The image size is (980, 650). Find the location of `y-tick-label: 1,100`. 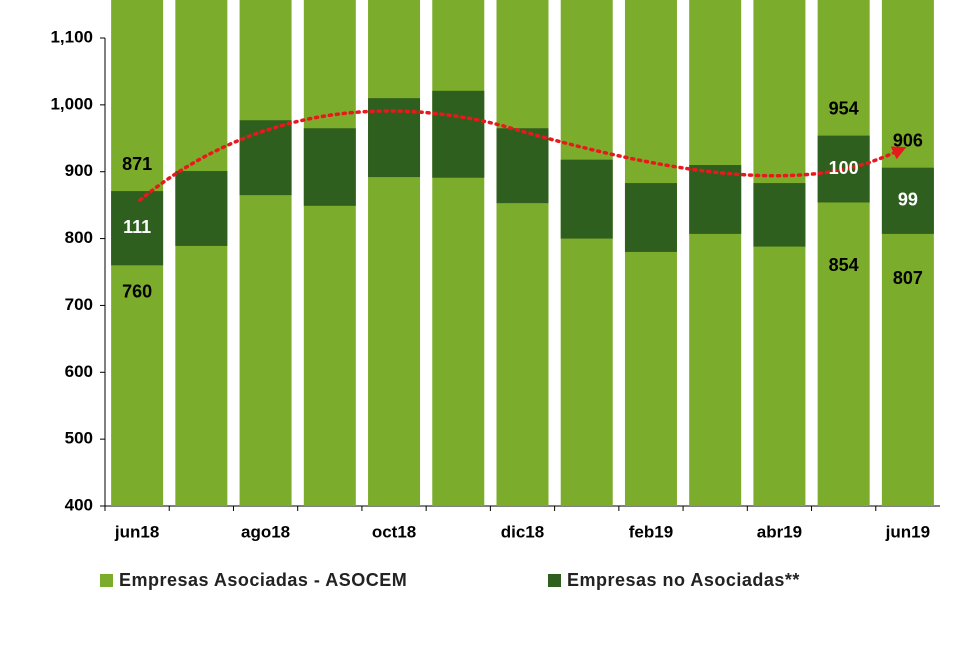

y-tick-label: 1,100 is located at coordinates (71, 36).